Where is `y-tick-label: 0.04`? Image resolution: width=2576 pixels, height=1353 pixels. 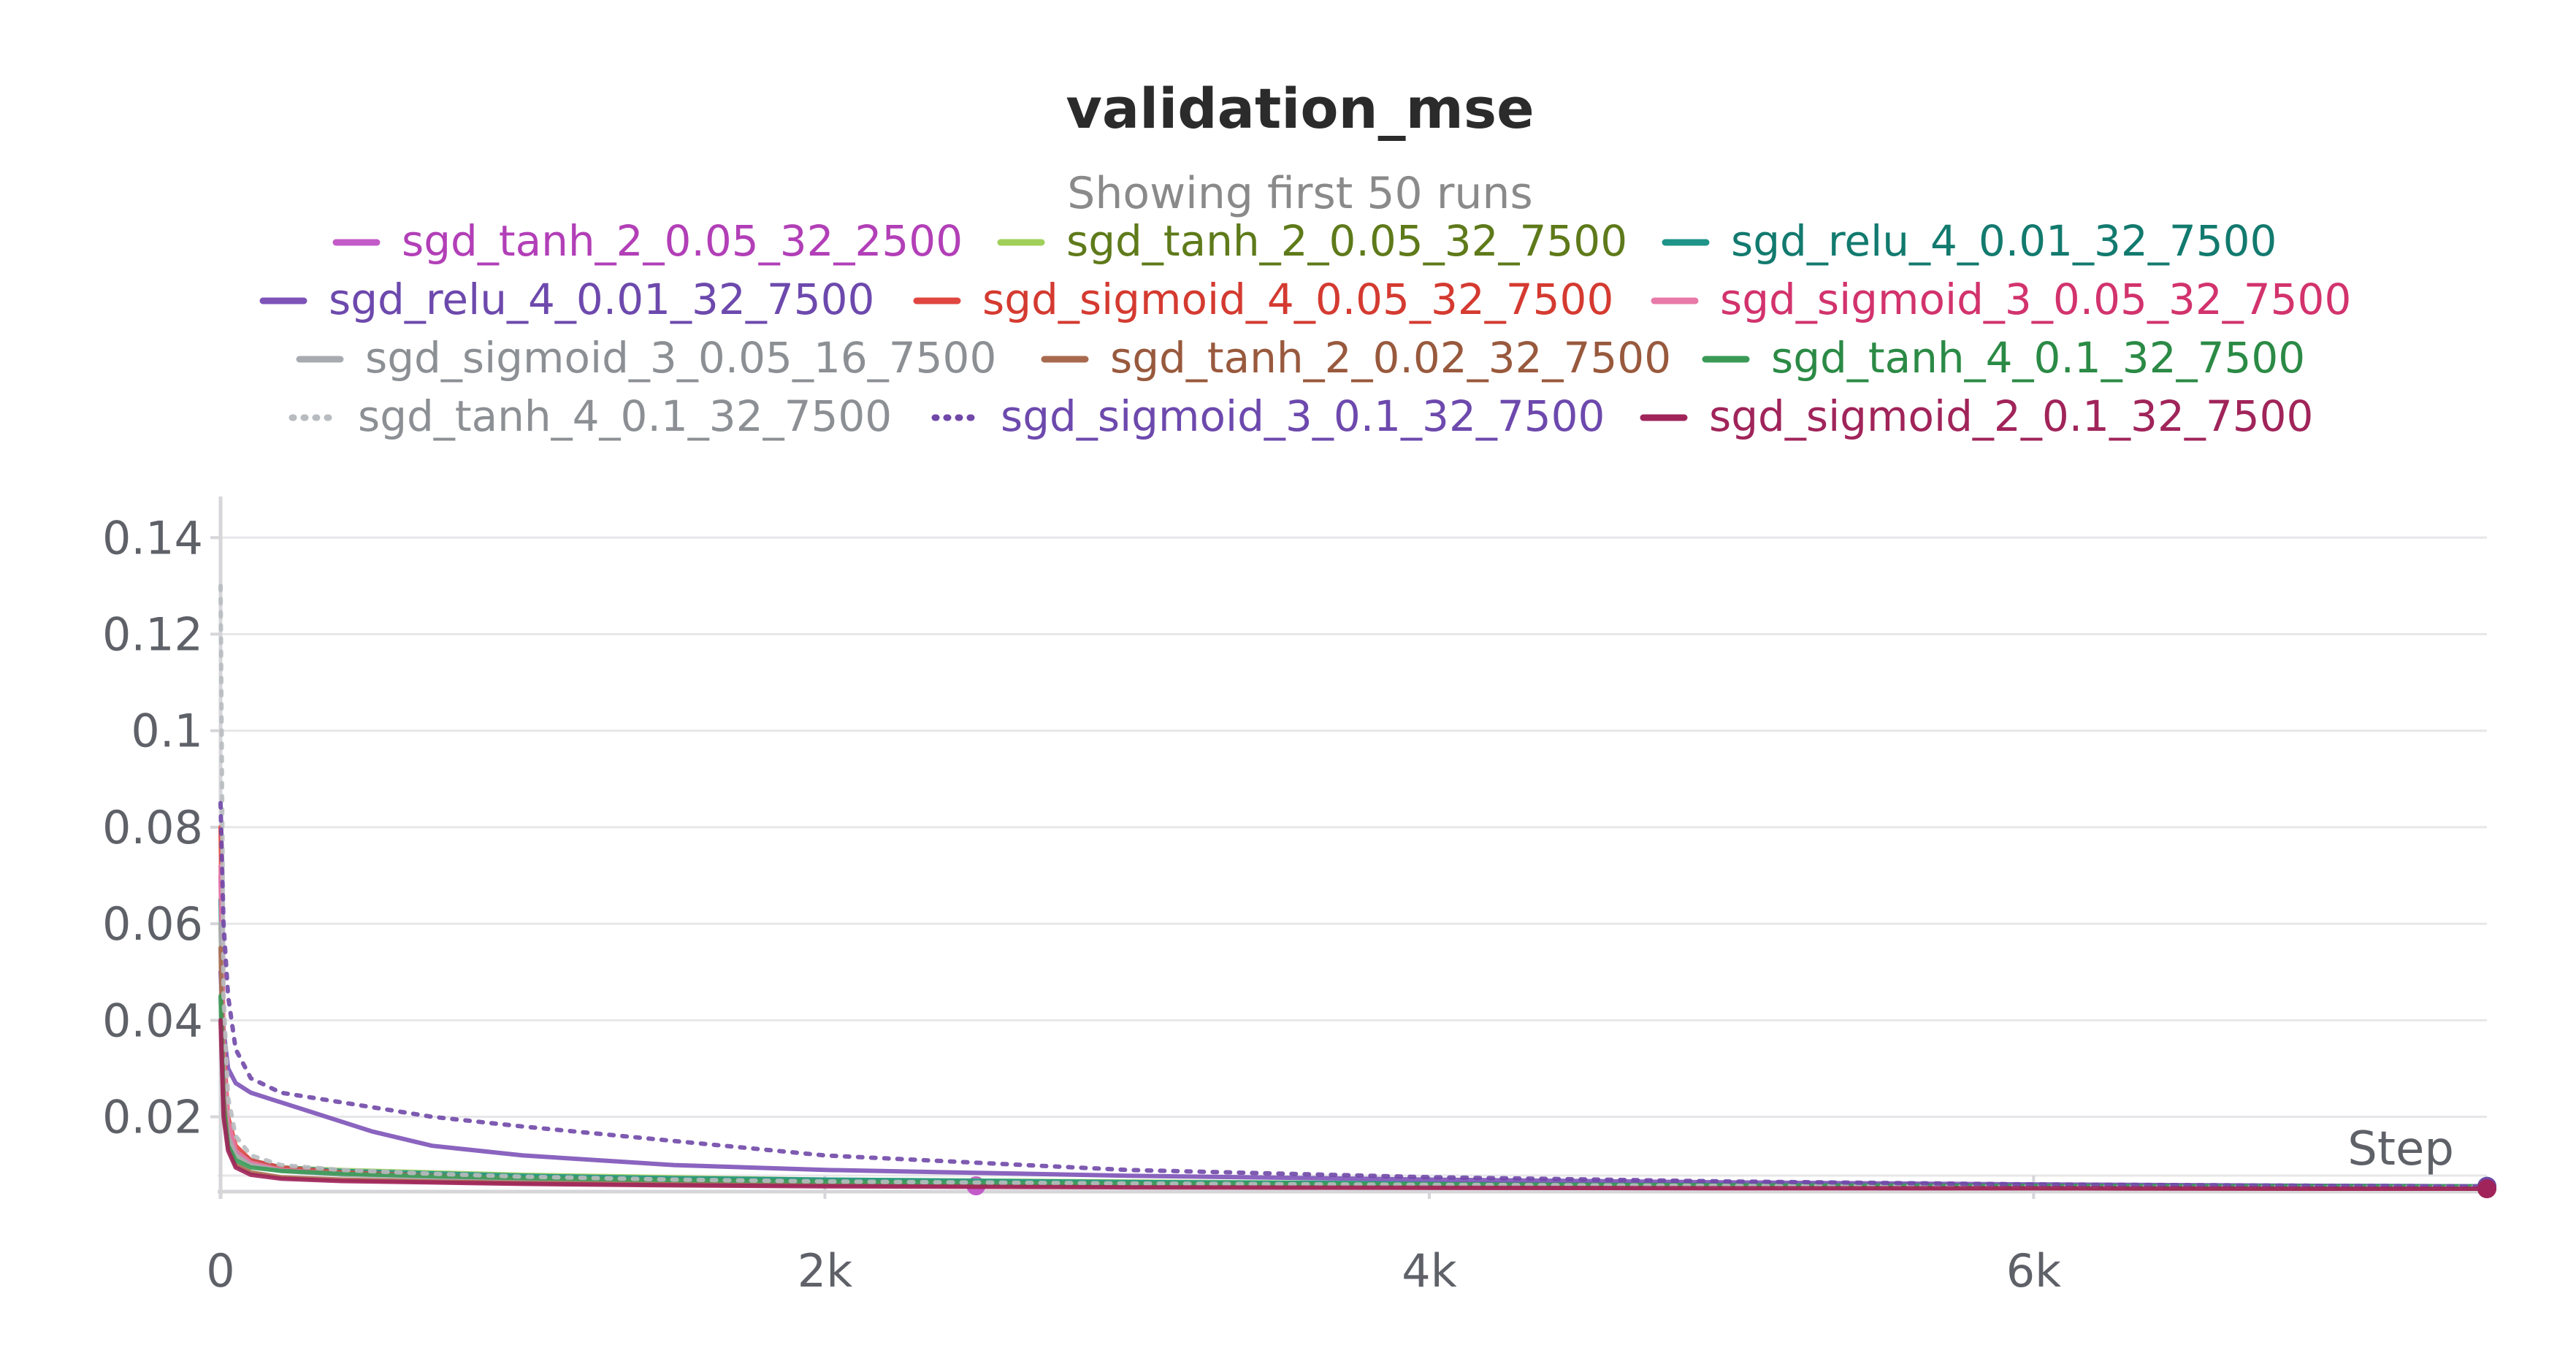 y-tick-label: 0.04 is located at coordinates (152, 1021).